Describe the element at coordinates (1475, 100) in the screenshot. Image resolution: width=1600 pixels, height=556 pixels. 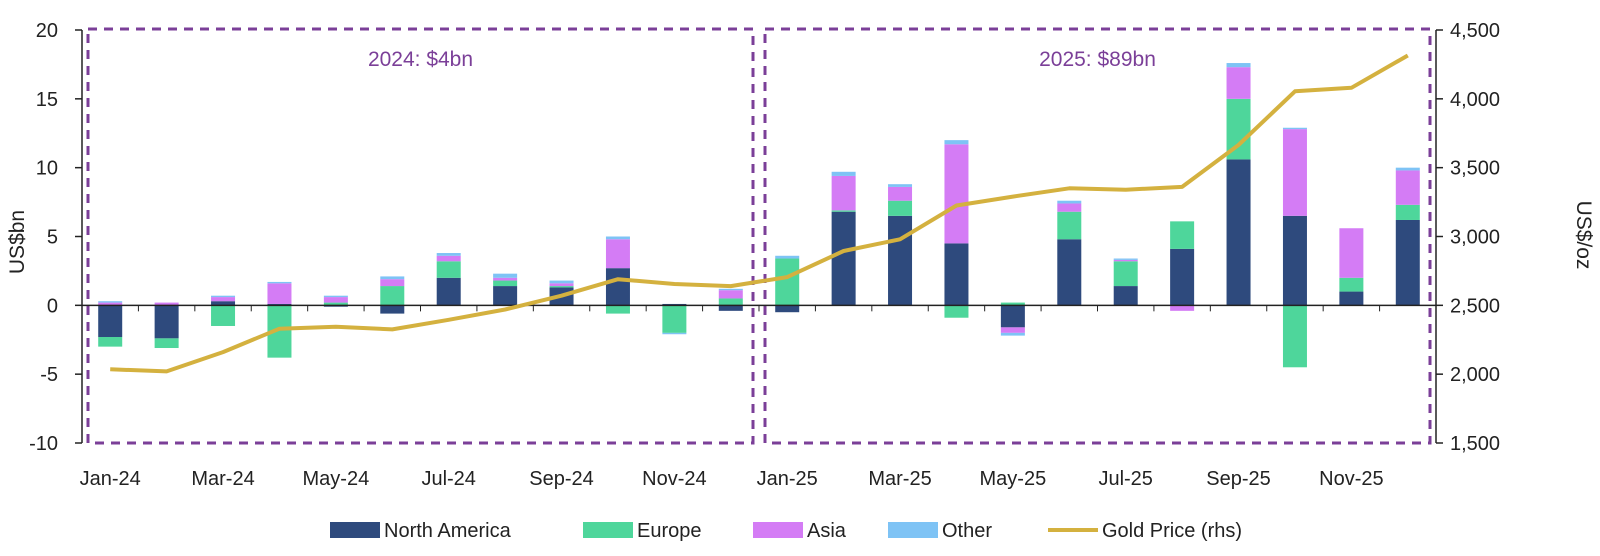
I see `y2-tick-label: 4,000` at that location.